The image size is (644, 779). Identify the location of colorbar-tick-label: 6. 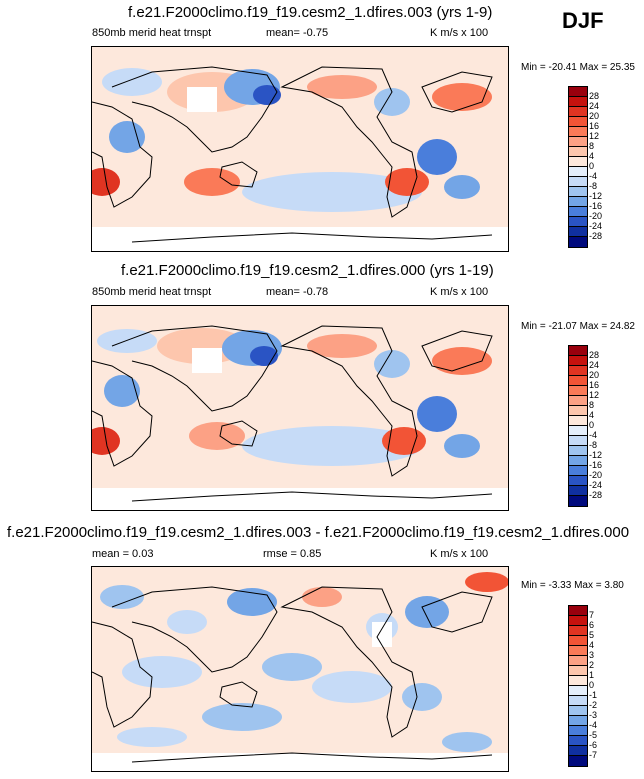
(592, 625).